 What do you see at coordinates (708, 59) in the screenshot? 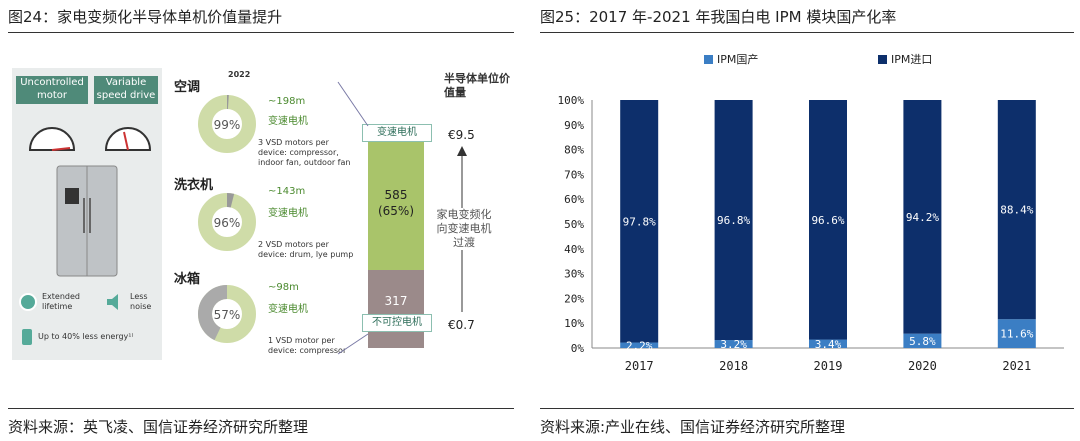
I see `legend-domestic-swatch` at bounding box center [708, 59].